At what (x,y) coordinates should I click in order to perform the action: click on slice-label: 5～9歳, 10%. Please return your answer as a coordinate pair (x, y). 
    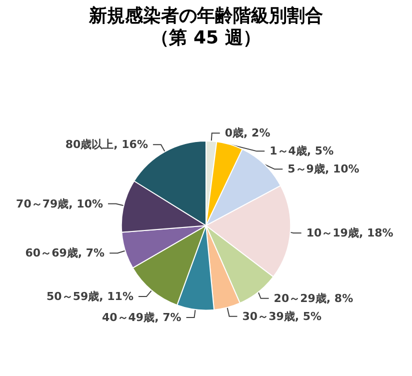
    Looking at the image, I should click on (324, 169).